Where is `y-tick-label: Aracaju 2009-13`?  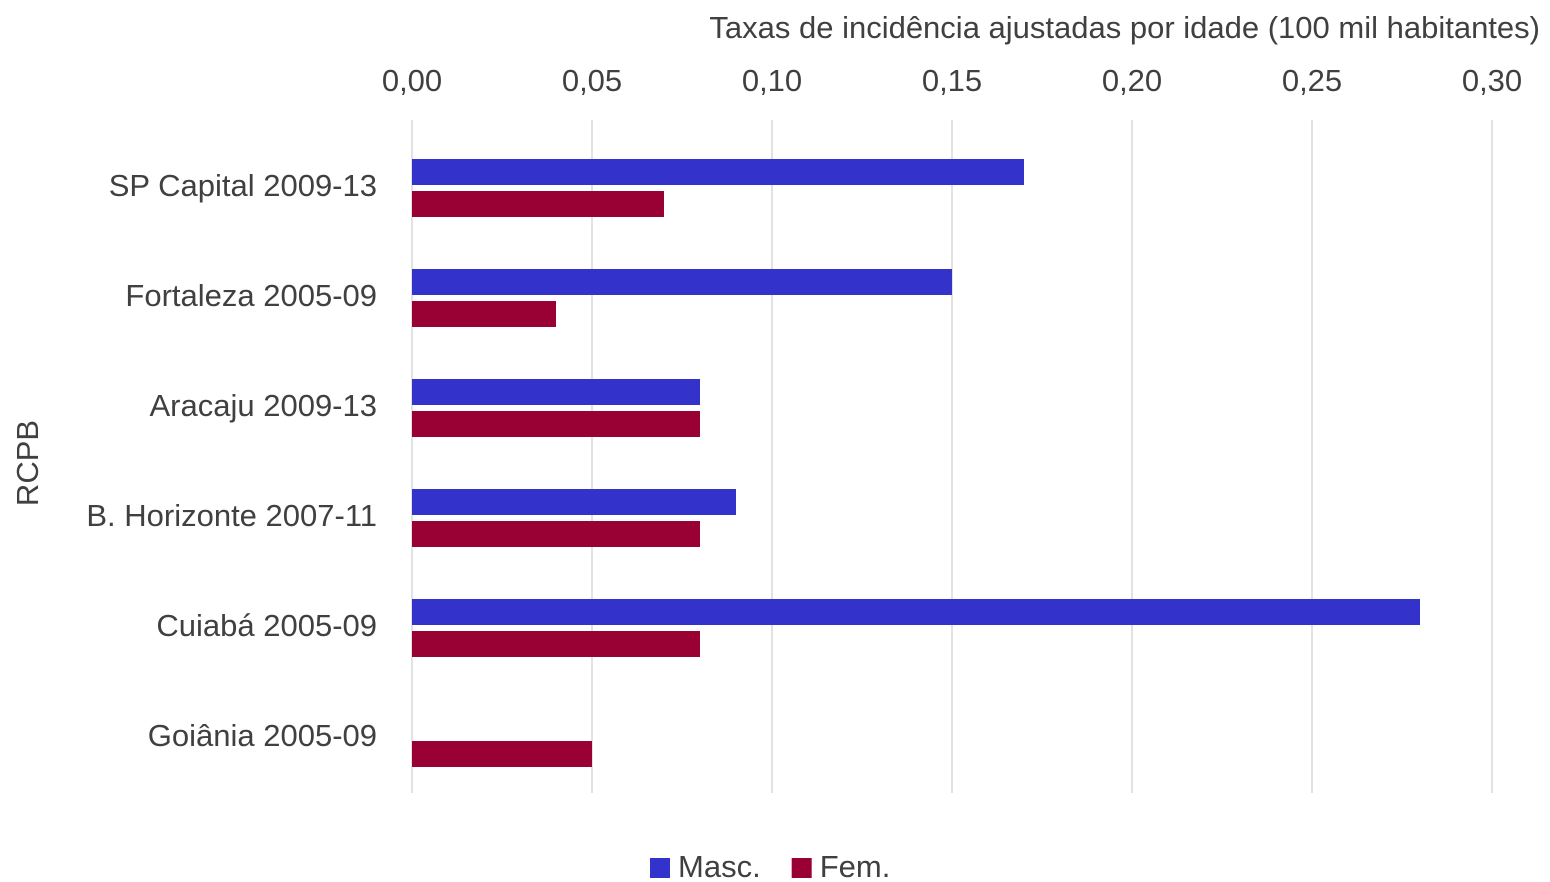 y-tick-label: Aracaju 2009-13 is located at coordinates (264, 405).